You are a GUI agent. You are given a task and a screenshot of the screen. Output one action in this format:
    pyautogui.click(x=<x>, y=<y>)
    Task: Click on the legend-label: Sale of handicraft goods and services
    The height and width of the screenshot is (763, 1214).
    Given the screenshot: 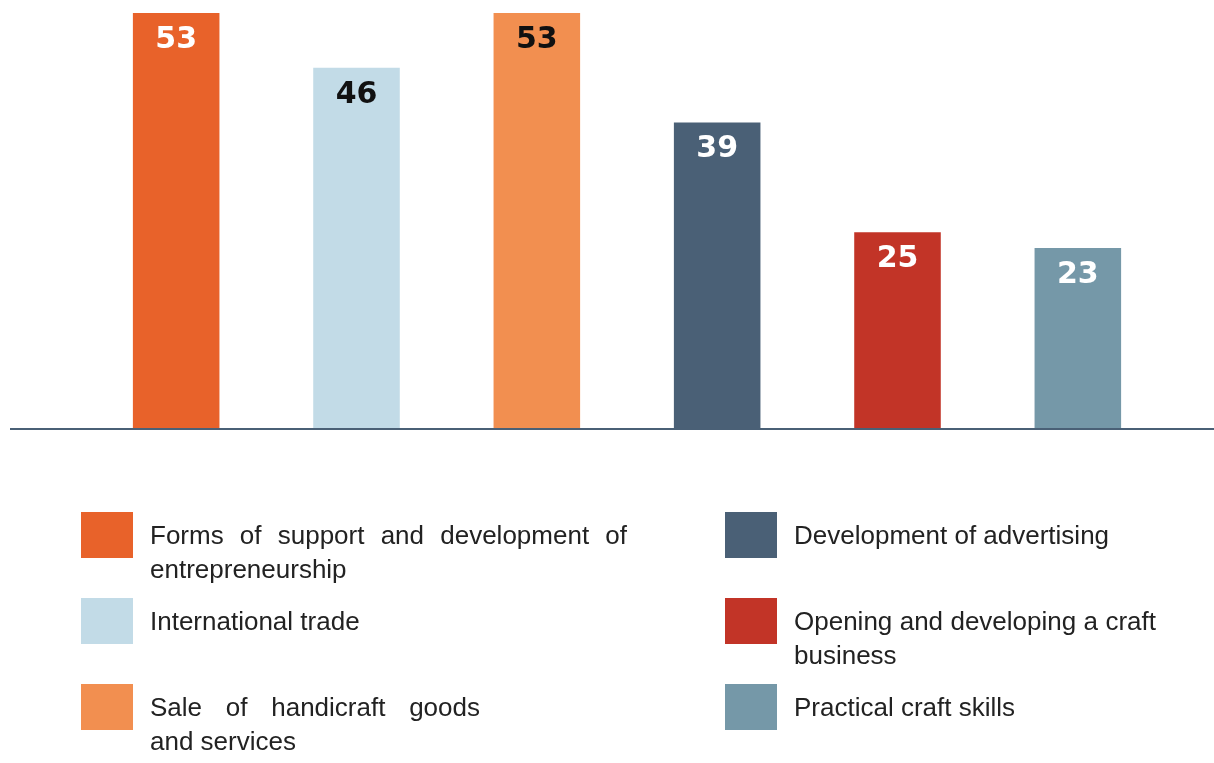 What is the action you would take?
    pyautogui.click(x=315, y=724)
    